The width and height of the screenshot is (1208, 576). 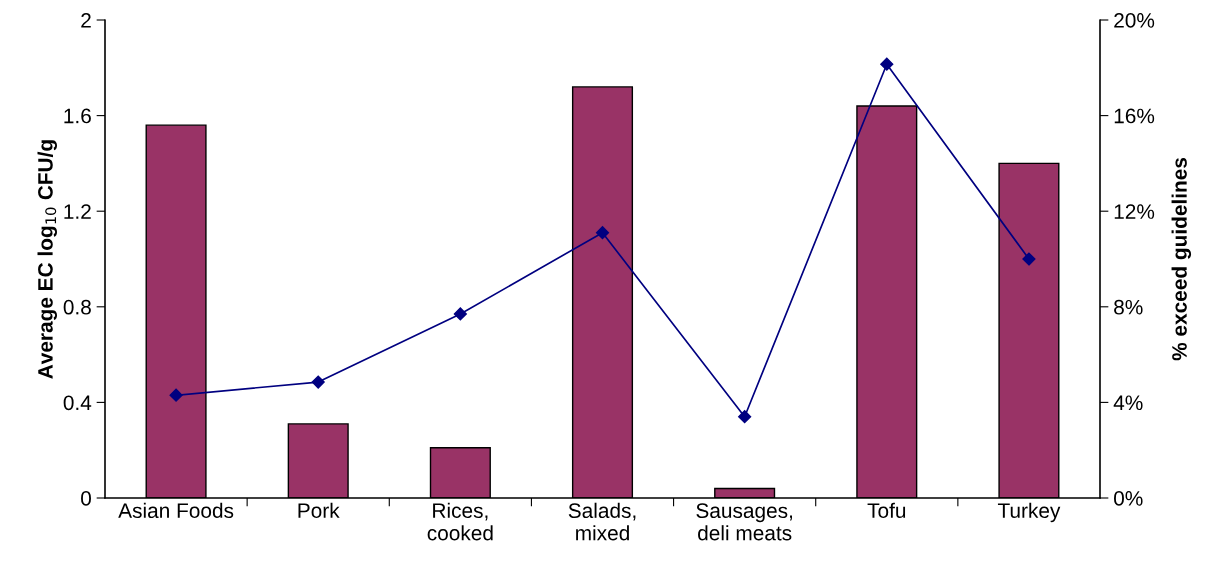 I want to click on y2-tick-label: 8%, so click(x=1128, y=307).